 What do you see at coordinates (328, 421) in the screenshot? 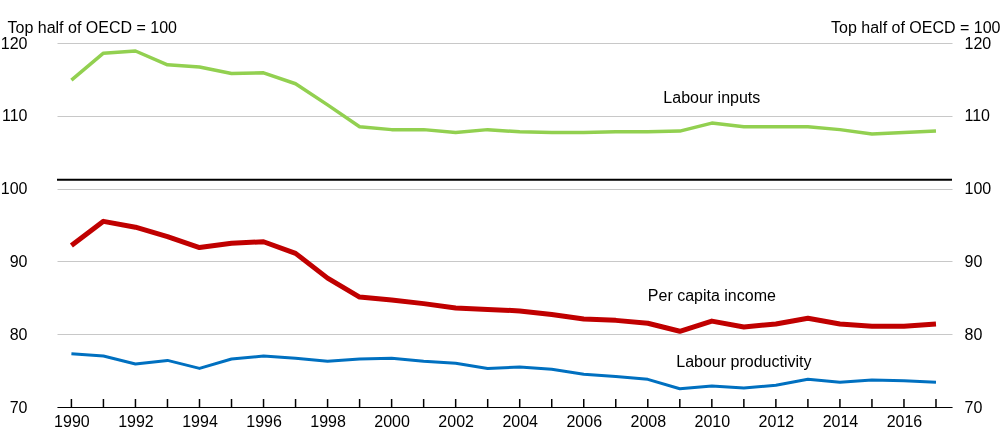
I see `x-tick-label: 1998` at bounding box center [328, 421].